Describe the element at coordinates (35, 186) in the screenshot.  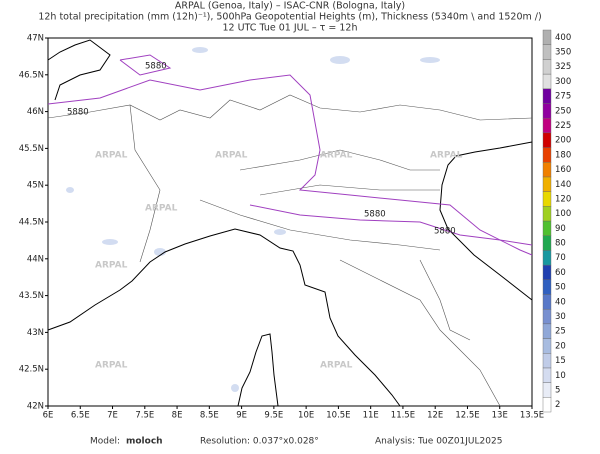
I see `y-tick-label: 45N` at that location.